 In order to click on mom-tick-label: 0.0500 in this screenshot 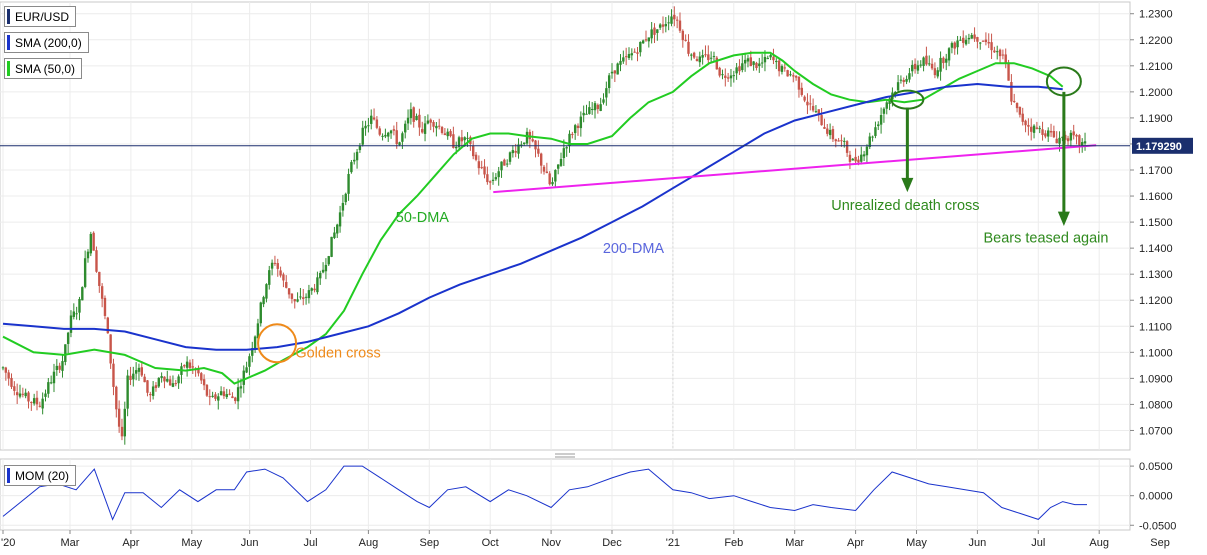, I will do `click(1156, 467)`.